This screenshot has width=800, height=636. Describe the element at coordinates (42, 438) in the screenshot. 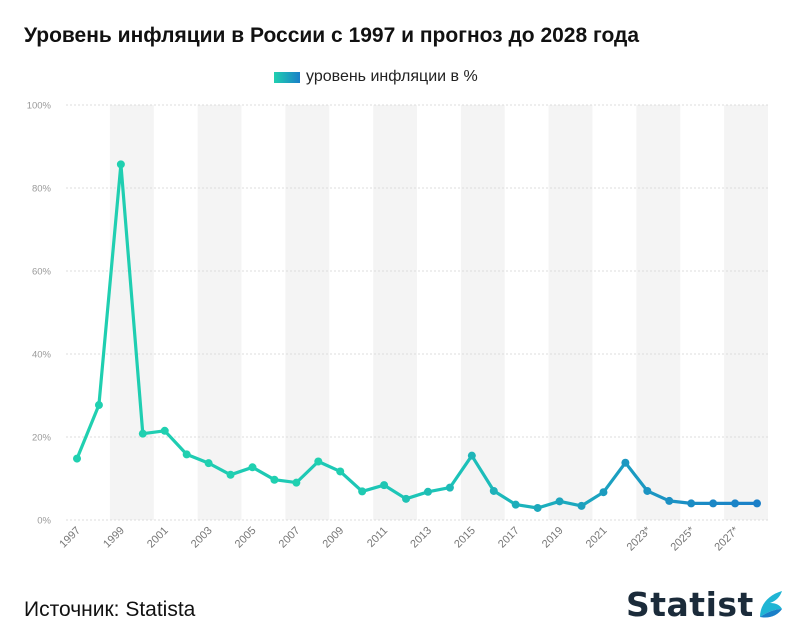

I see `y-tick-label: 20%` at that location.